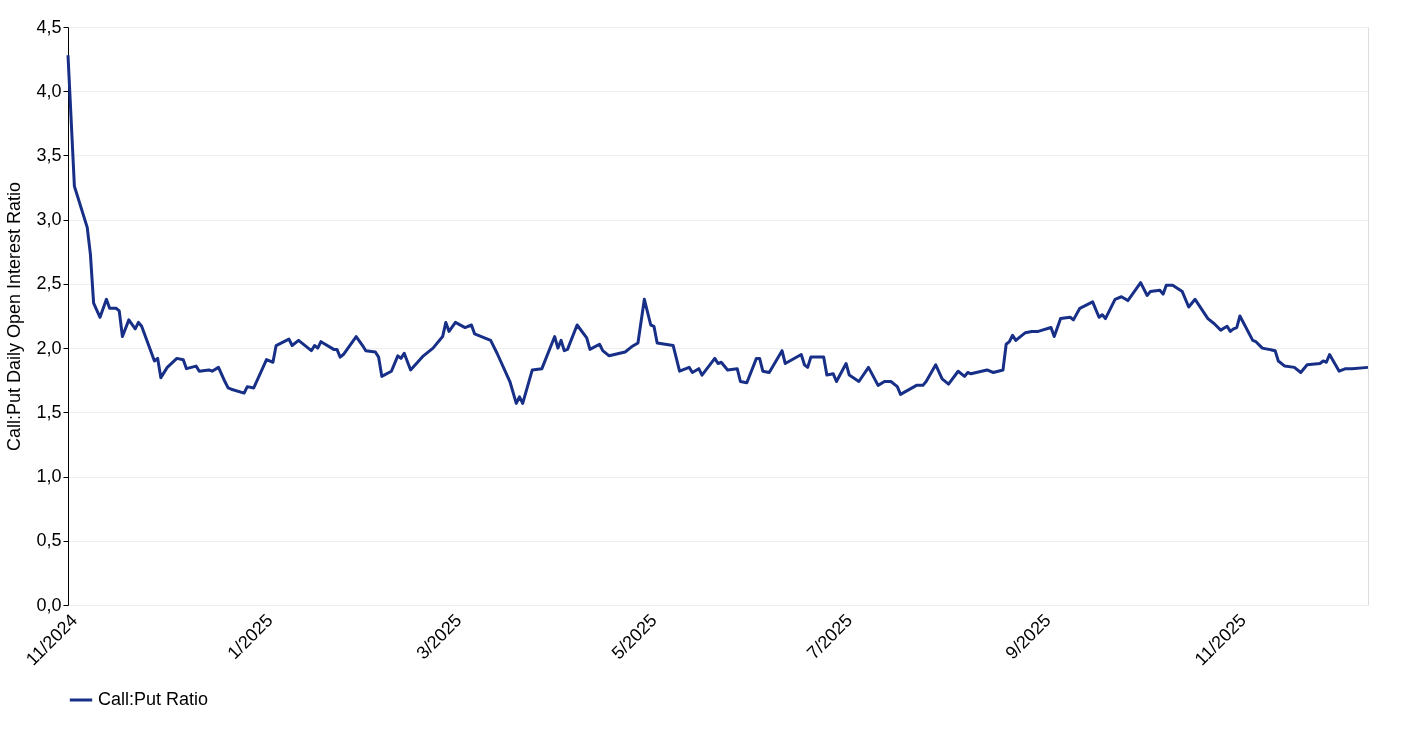 This screenshot has height=738, width=1412. What do you see at coordinates (49, 411) in the screenshot?
I see `y-tick-label: 1,5` at bounding box center [49, 411].